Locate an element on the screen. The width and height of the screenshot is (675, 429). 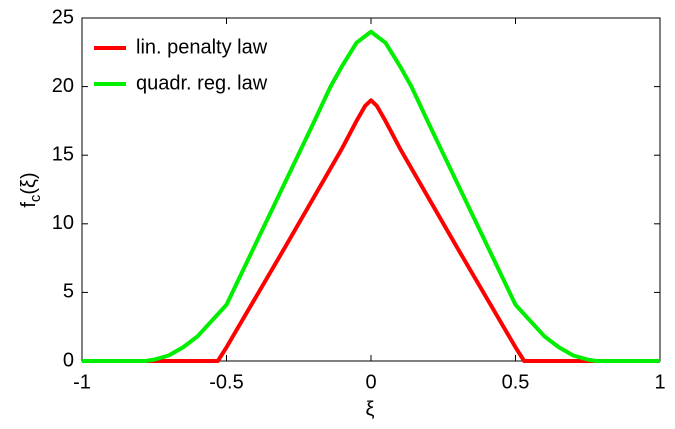
x-tick-label: 0.5 is located at coordinates (516, 382).